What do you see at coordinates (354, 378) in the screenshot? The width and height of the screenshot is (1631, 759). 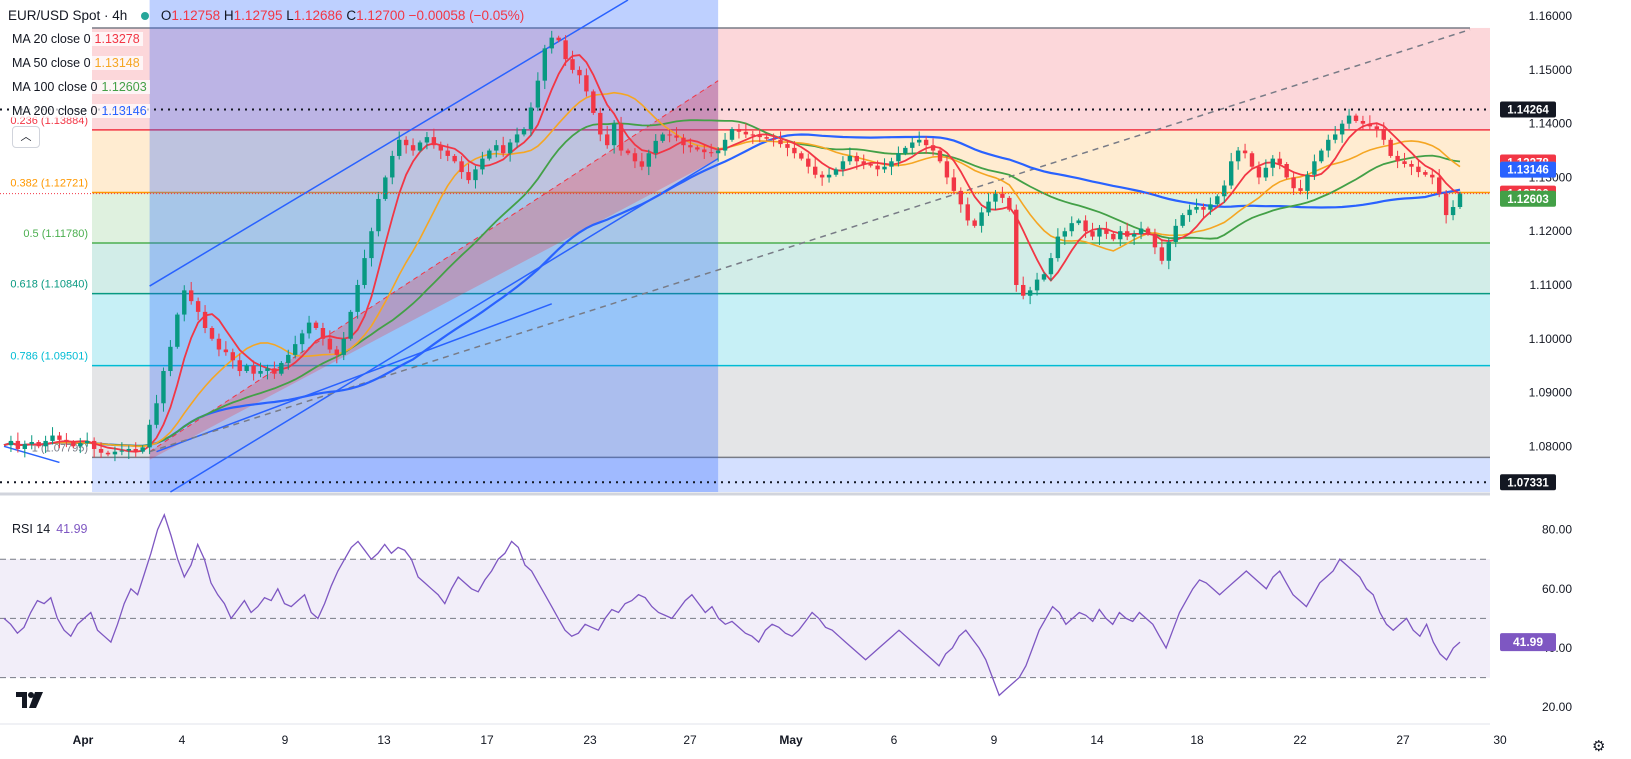 I see `trend-line-short` at bounding box center [354, 378].